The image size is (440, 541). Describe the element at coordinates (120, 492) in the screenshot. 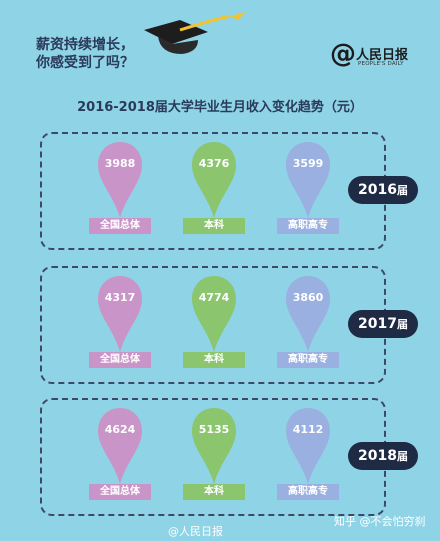

I see `category-label-overall-2018: 全国总体` at that location.